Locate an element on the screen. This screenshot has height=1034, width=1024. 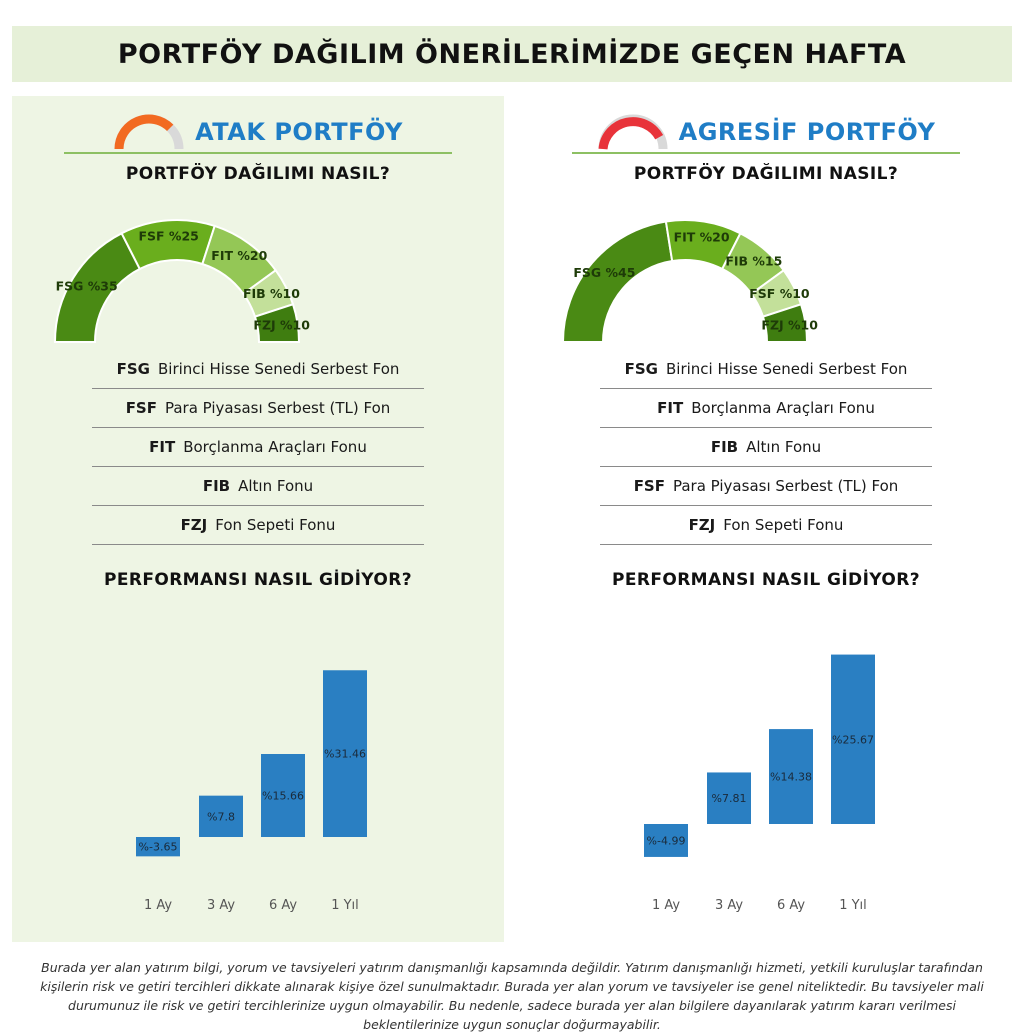
bar-value-label: %25.67 is located at coordinates (853, 739).